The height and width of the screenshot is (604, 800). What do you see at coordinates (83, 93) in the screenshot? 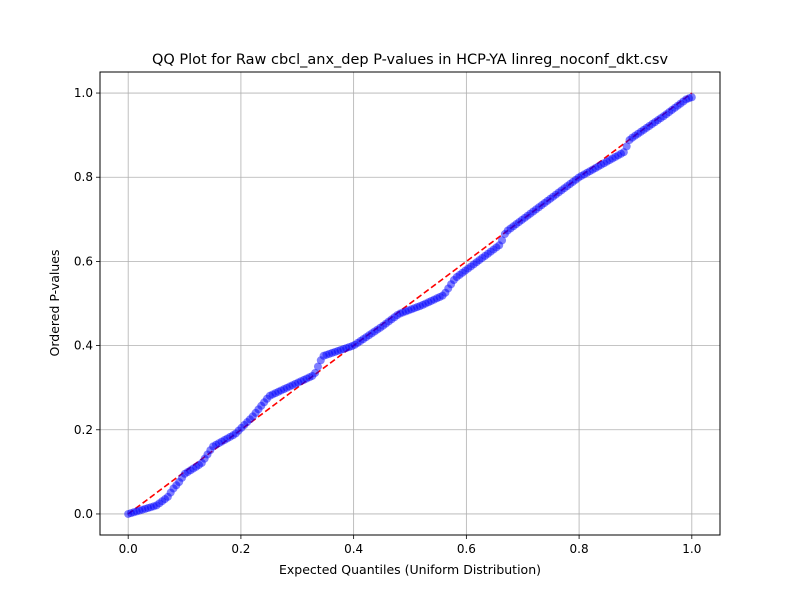
I see `y-tick-label: 1.0` at bounding box center [83, 93].